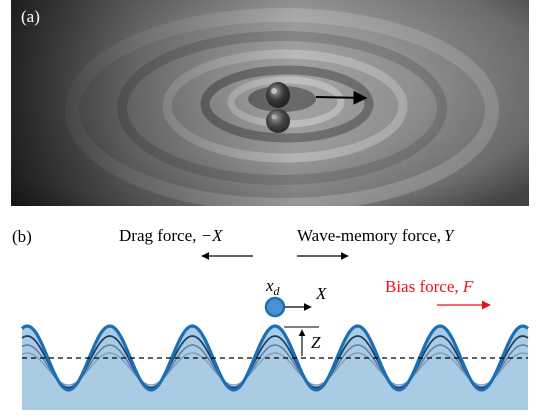  What do you see at coordinates (277, 291) in the screenshot?
I see `position-label-sub: d` at bounding box center [277, 291].